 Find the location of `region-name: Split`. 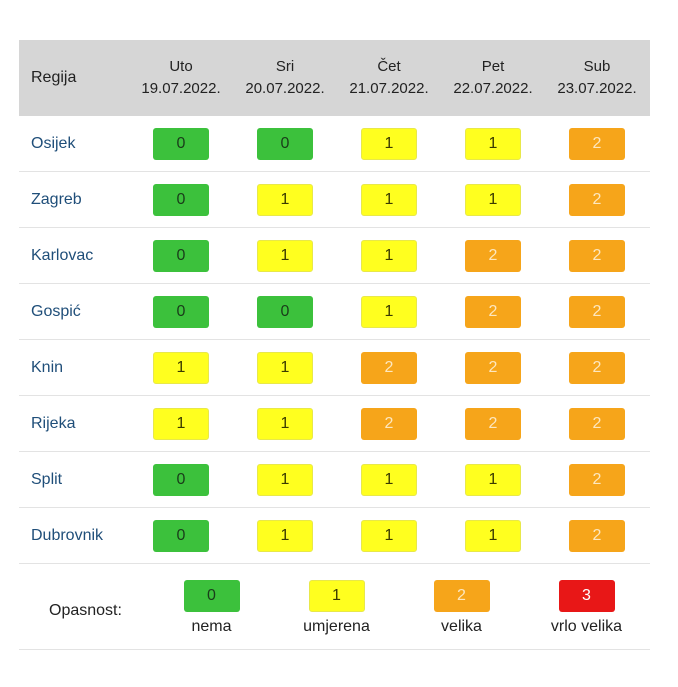

region-name: Split is located at coordinates (47, 479).